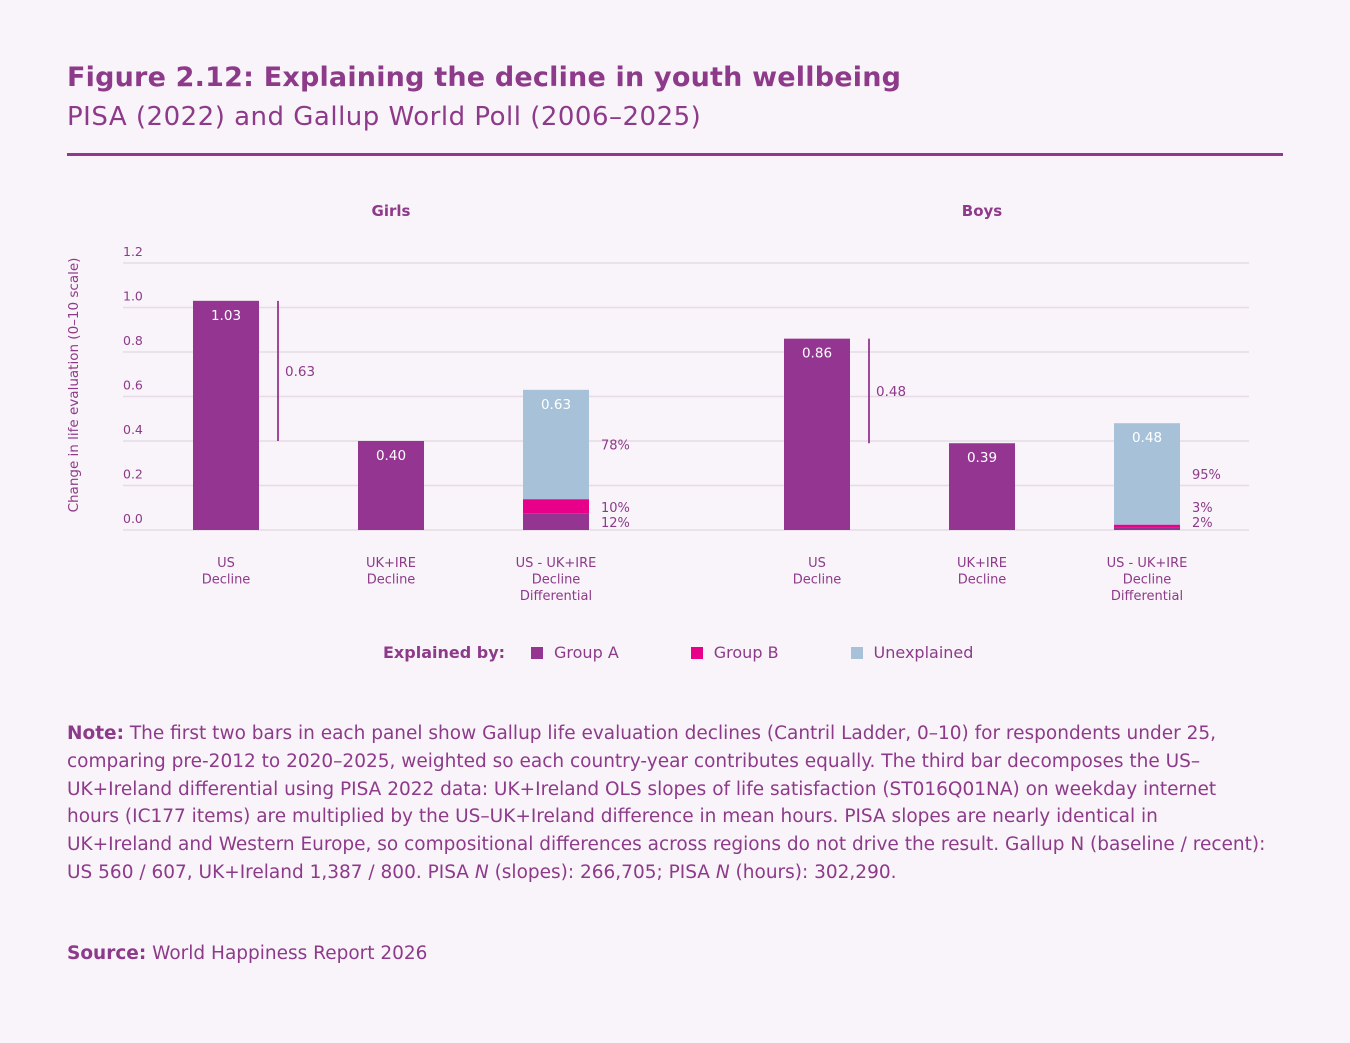 This screenshot has height=1043, width=1350. Describe the element at coordinates (982, 211) in the screenshot. I see `panel-title-boys: Boys` at that location.